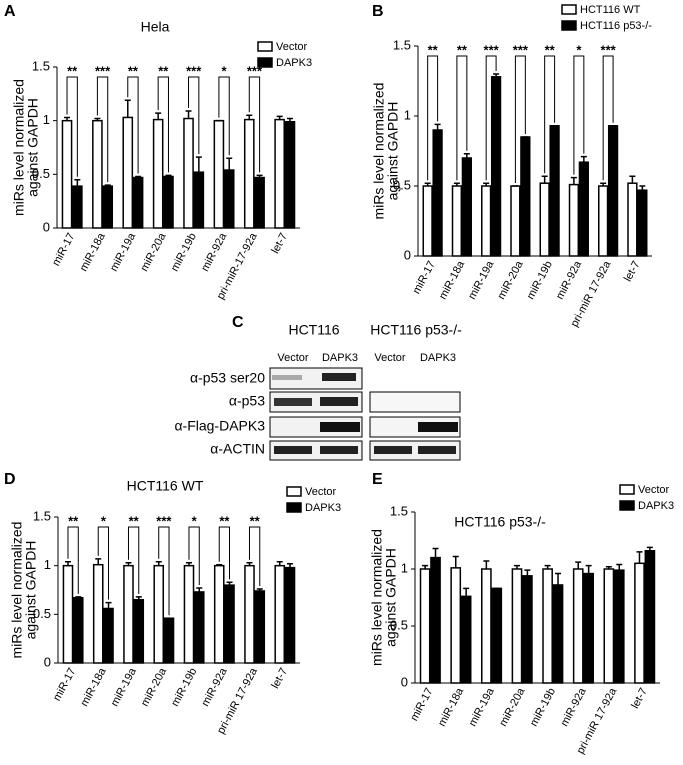 The width and height of the screenshot is (683, 765). I want to click on legend-label: HCT116 WT, so click(610, 10).